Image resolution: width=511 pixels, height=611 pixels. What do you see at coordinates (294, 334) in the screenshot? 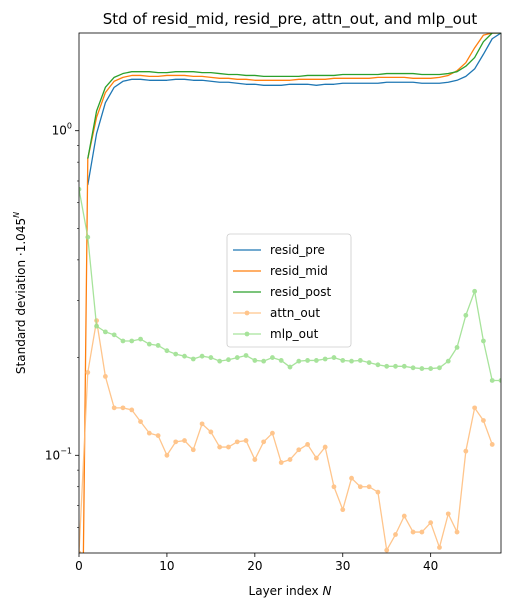
I see `legend-label: mlp_out` at bounding box center [294, 334].